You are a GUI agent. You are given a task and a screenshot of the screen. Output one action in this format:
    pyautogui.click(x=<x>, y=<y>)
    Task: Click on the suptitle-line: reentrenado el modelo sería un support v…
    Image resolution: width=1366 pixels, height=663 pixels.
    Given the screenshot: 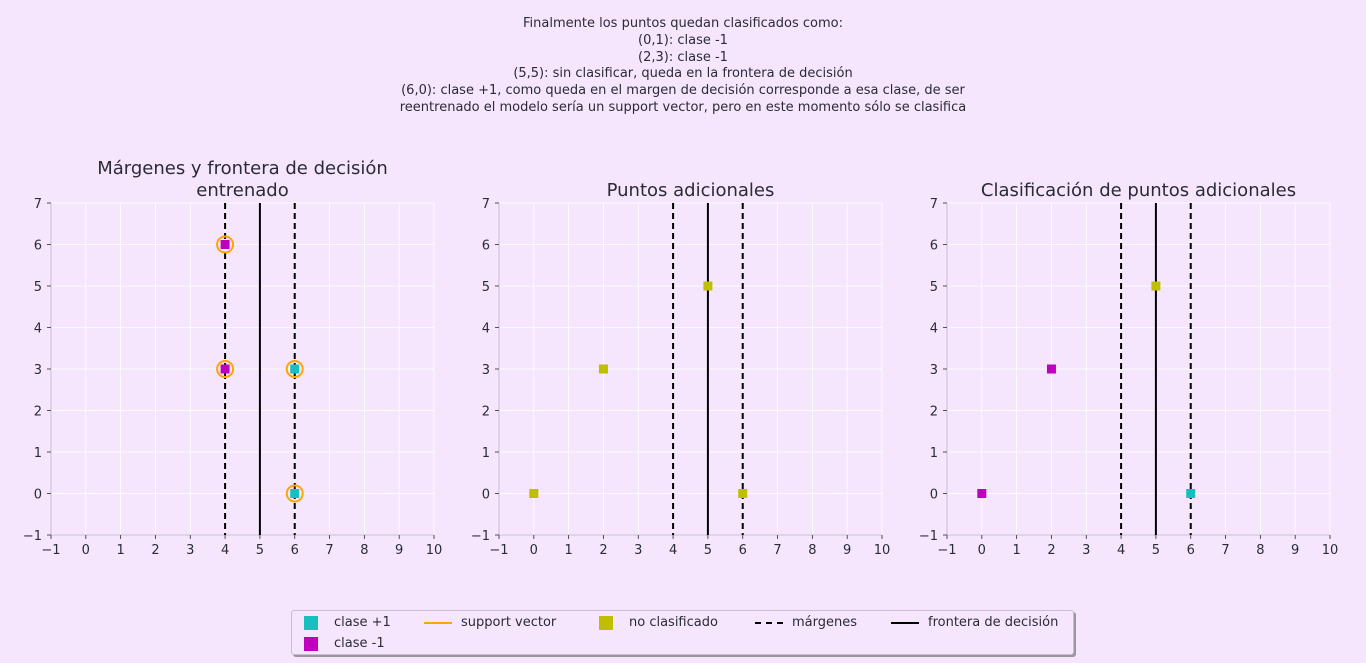 What is the action you would take?
    pyautogui.click(x=683, y=107)
    